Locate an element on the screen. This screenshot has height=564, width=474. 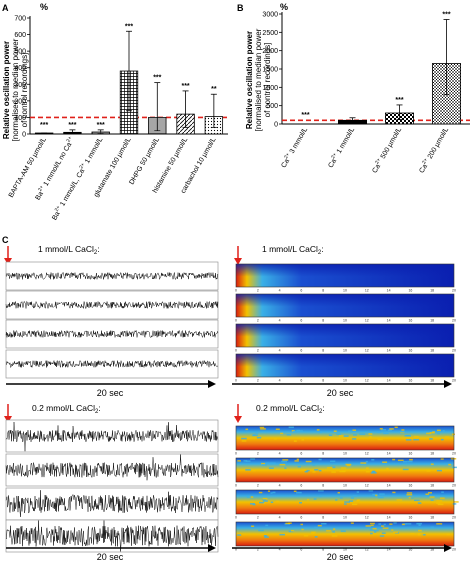
spectrogram-tick: 10 is located at coordinates (345, 486).